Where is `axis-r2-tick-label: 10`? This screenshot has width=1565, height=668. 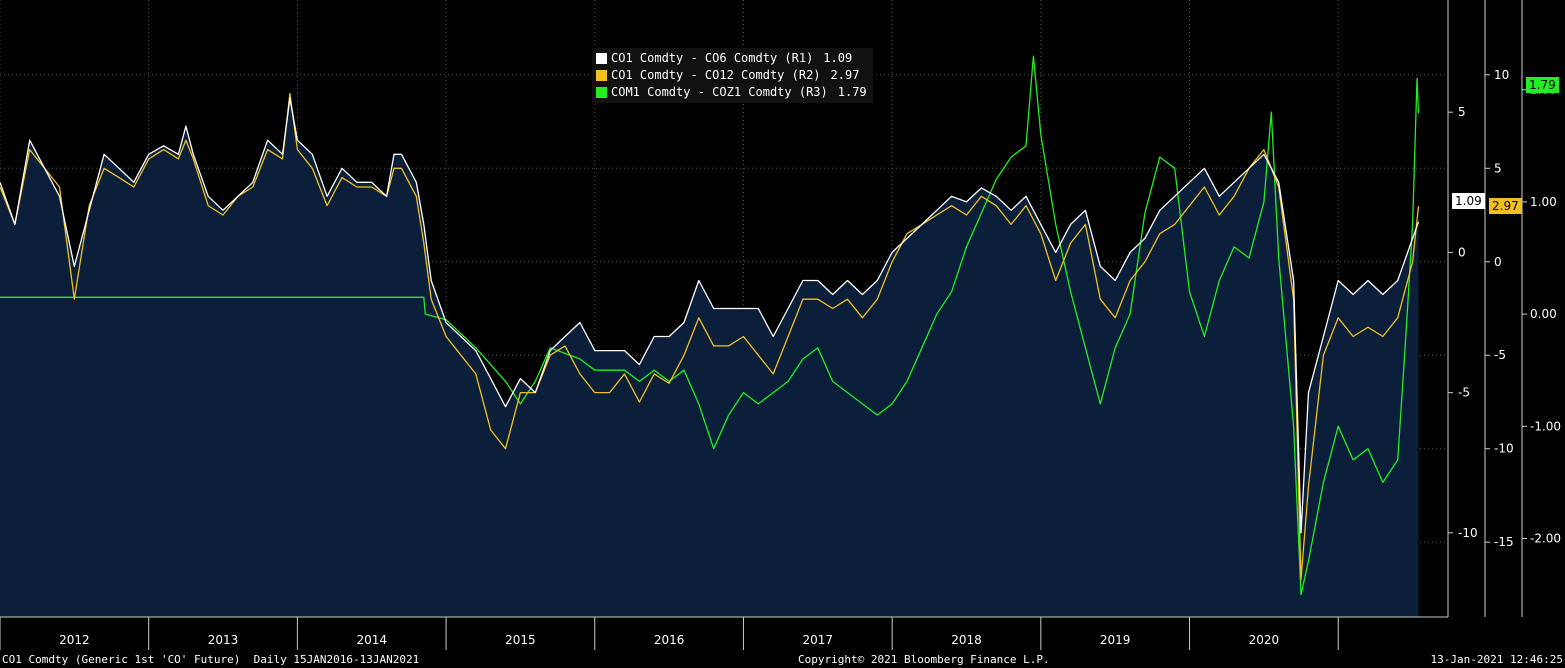
axis-r2-tick-label: 10 is located at coordinates (1501, 75).